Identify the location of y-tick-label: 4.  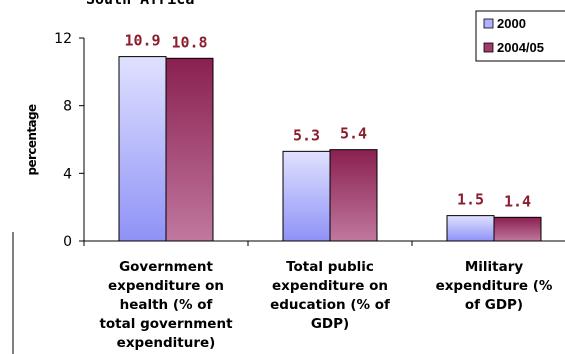
(67, 174).